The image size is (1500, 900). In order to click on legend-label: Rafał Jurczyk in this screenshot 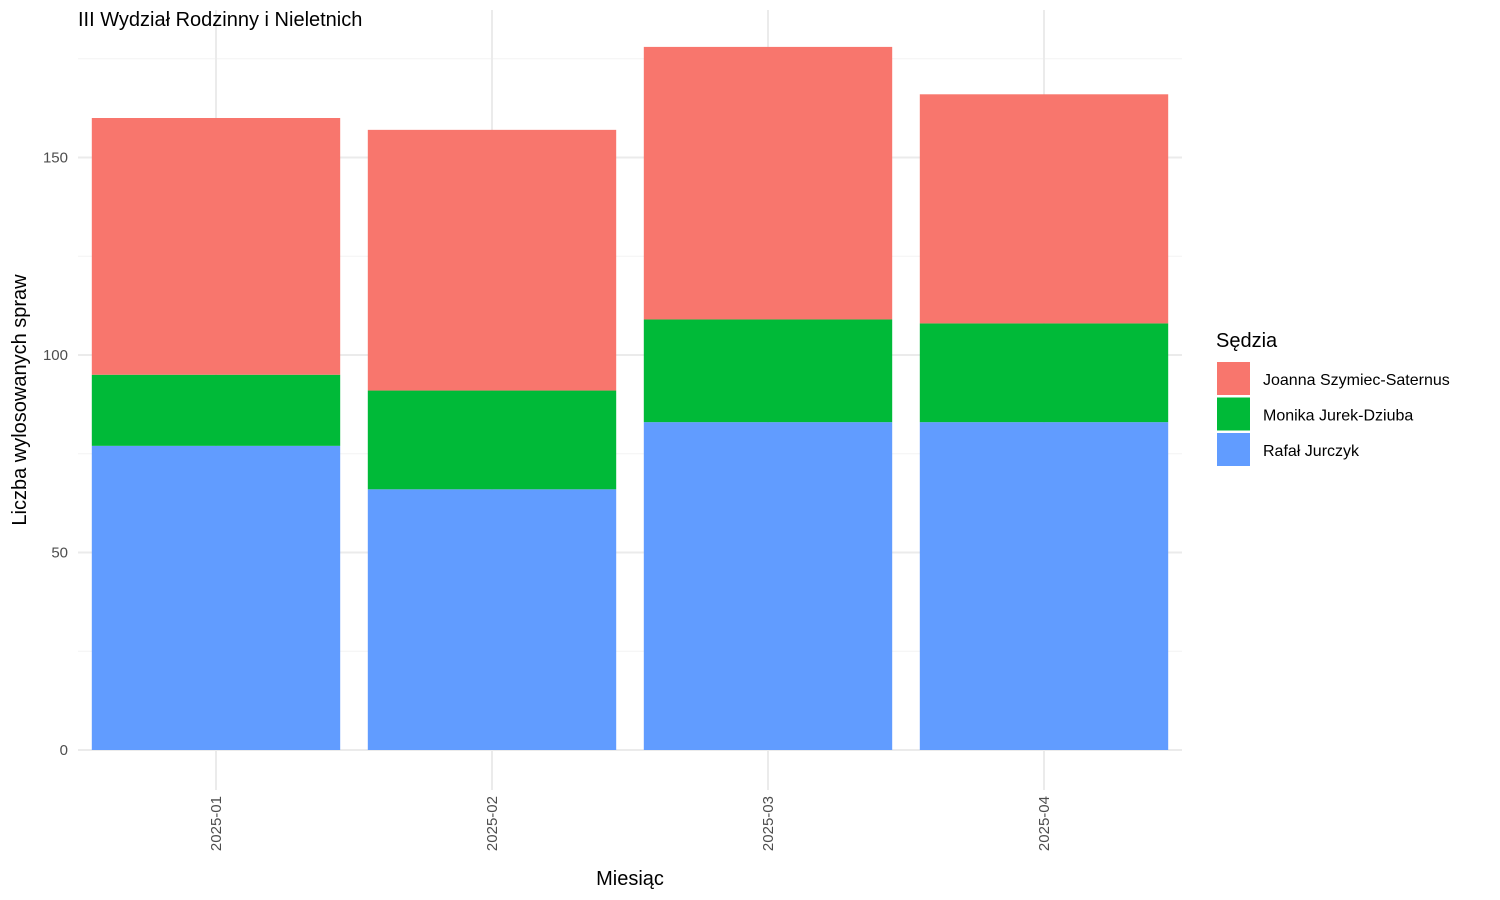, I will do `click(1311, 451)`.